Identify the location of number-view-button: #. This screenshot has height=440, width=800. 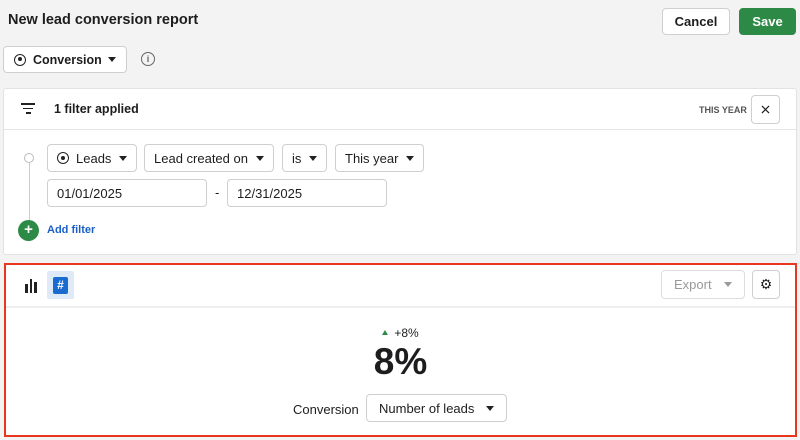
(60, 285).